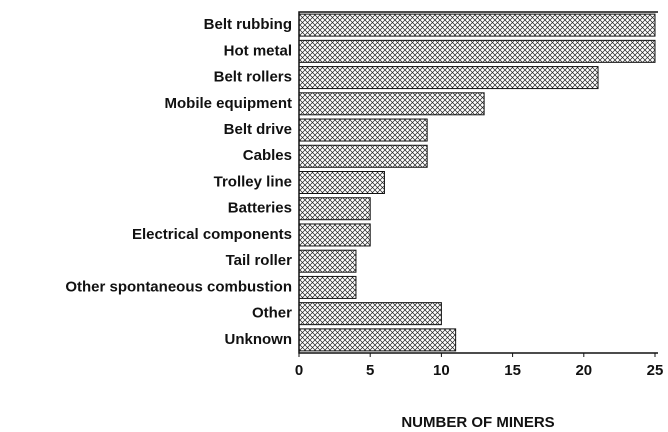 This screenshot has width=668, height=432. What do you see at coordinates (583, 370) in the screenshot?
I see `x-tick-label: 20` at bounding box center [583, 370].